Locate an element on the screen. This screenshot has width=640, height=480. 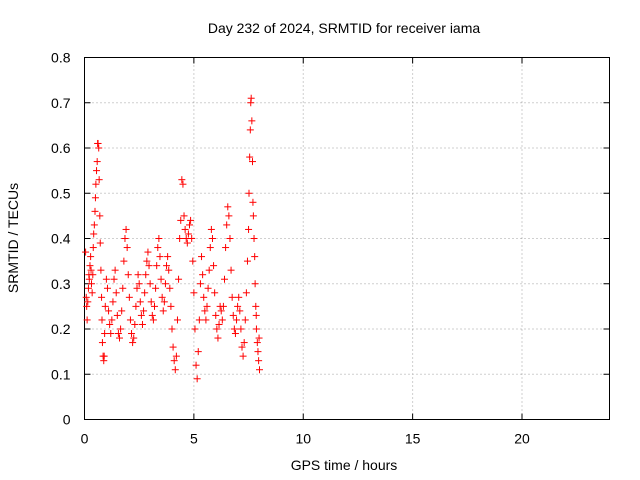
y-tick-label: 0.6 is located at coordinates (61, 148).